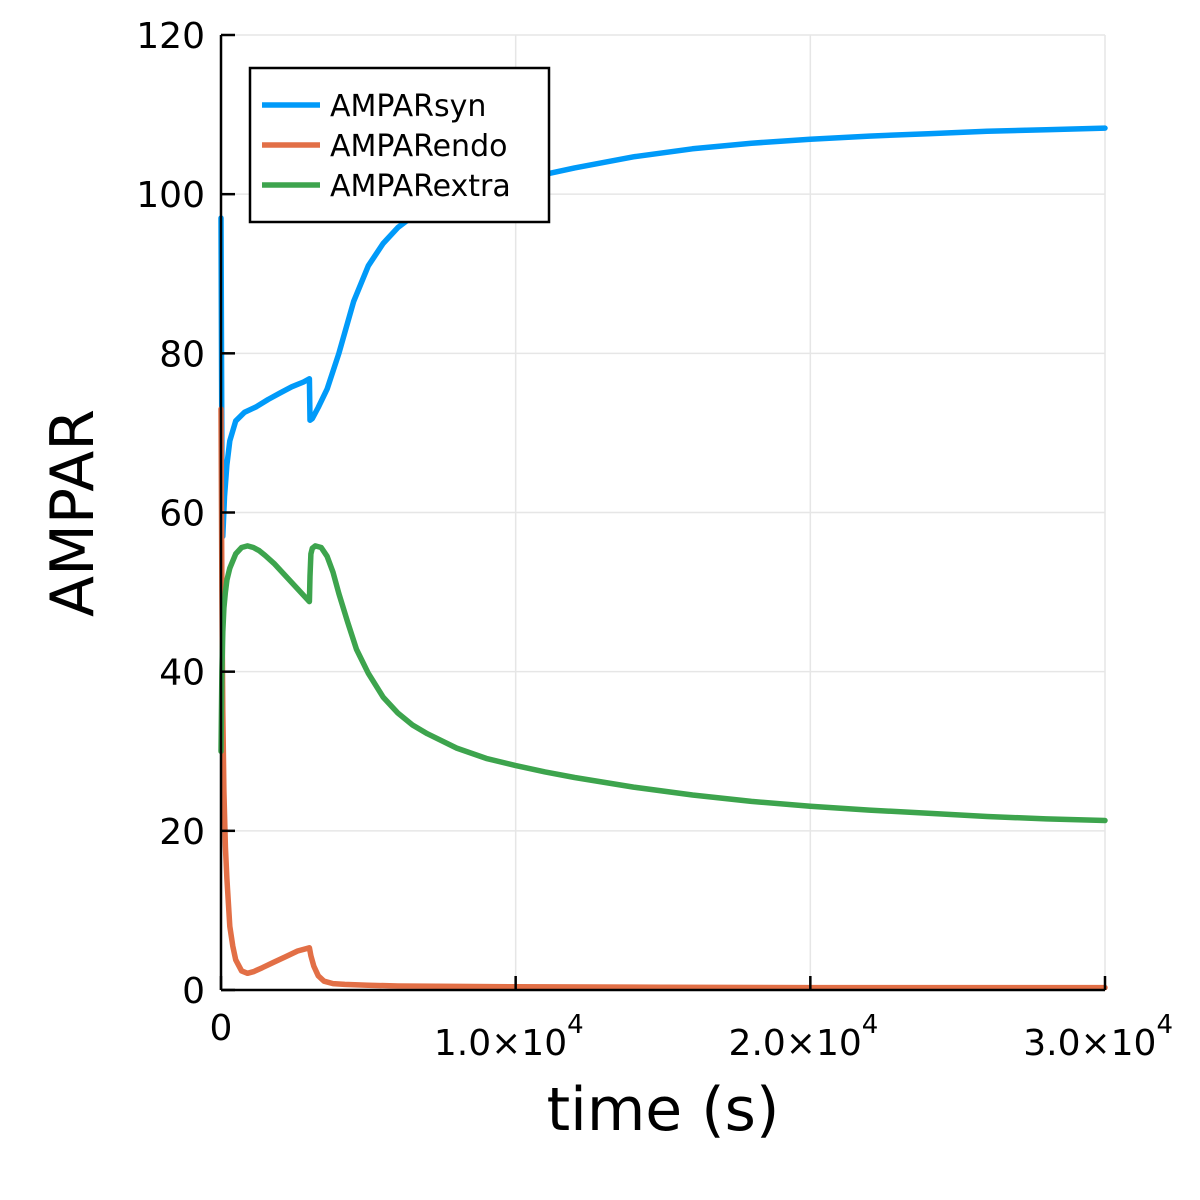 Image resolution: width=1200 pixels, height=1200 pixels. What do you see at coordinates (418, 146) in the screenshot?
I see `legend-label-amparendo: AMPARendo` at bounding box center [418, 146].